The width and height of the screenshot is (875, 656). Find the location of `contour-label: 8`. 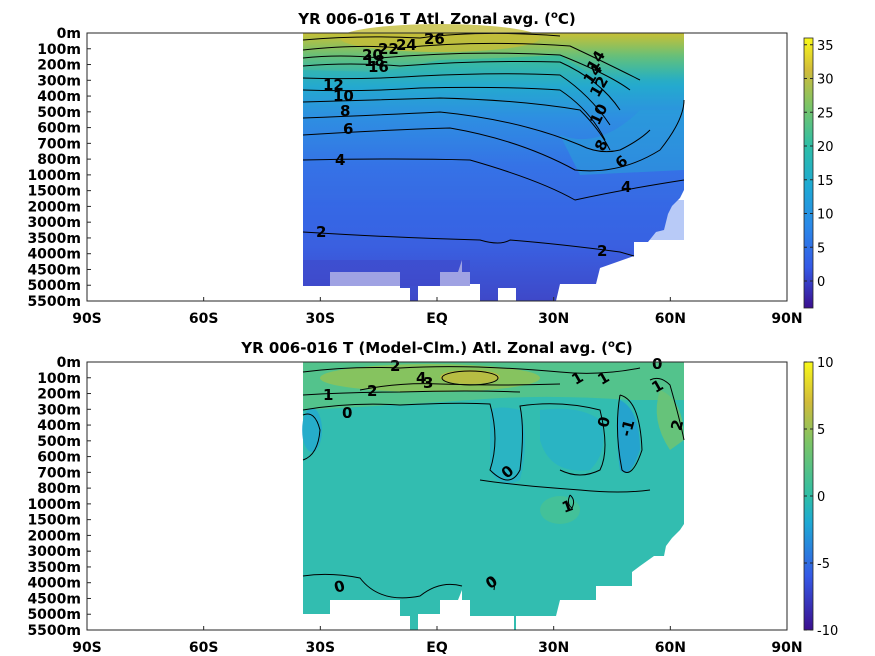

contour-label: 8 is located at coordinates (345, 111).